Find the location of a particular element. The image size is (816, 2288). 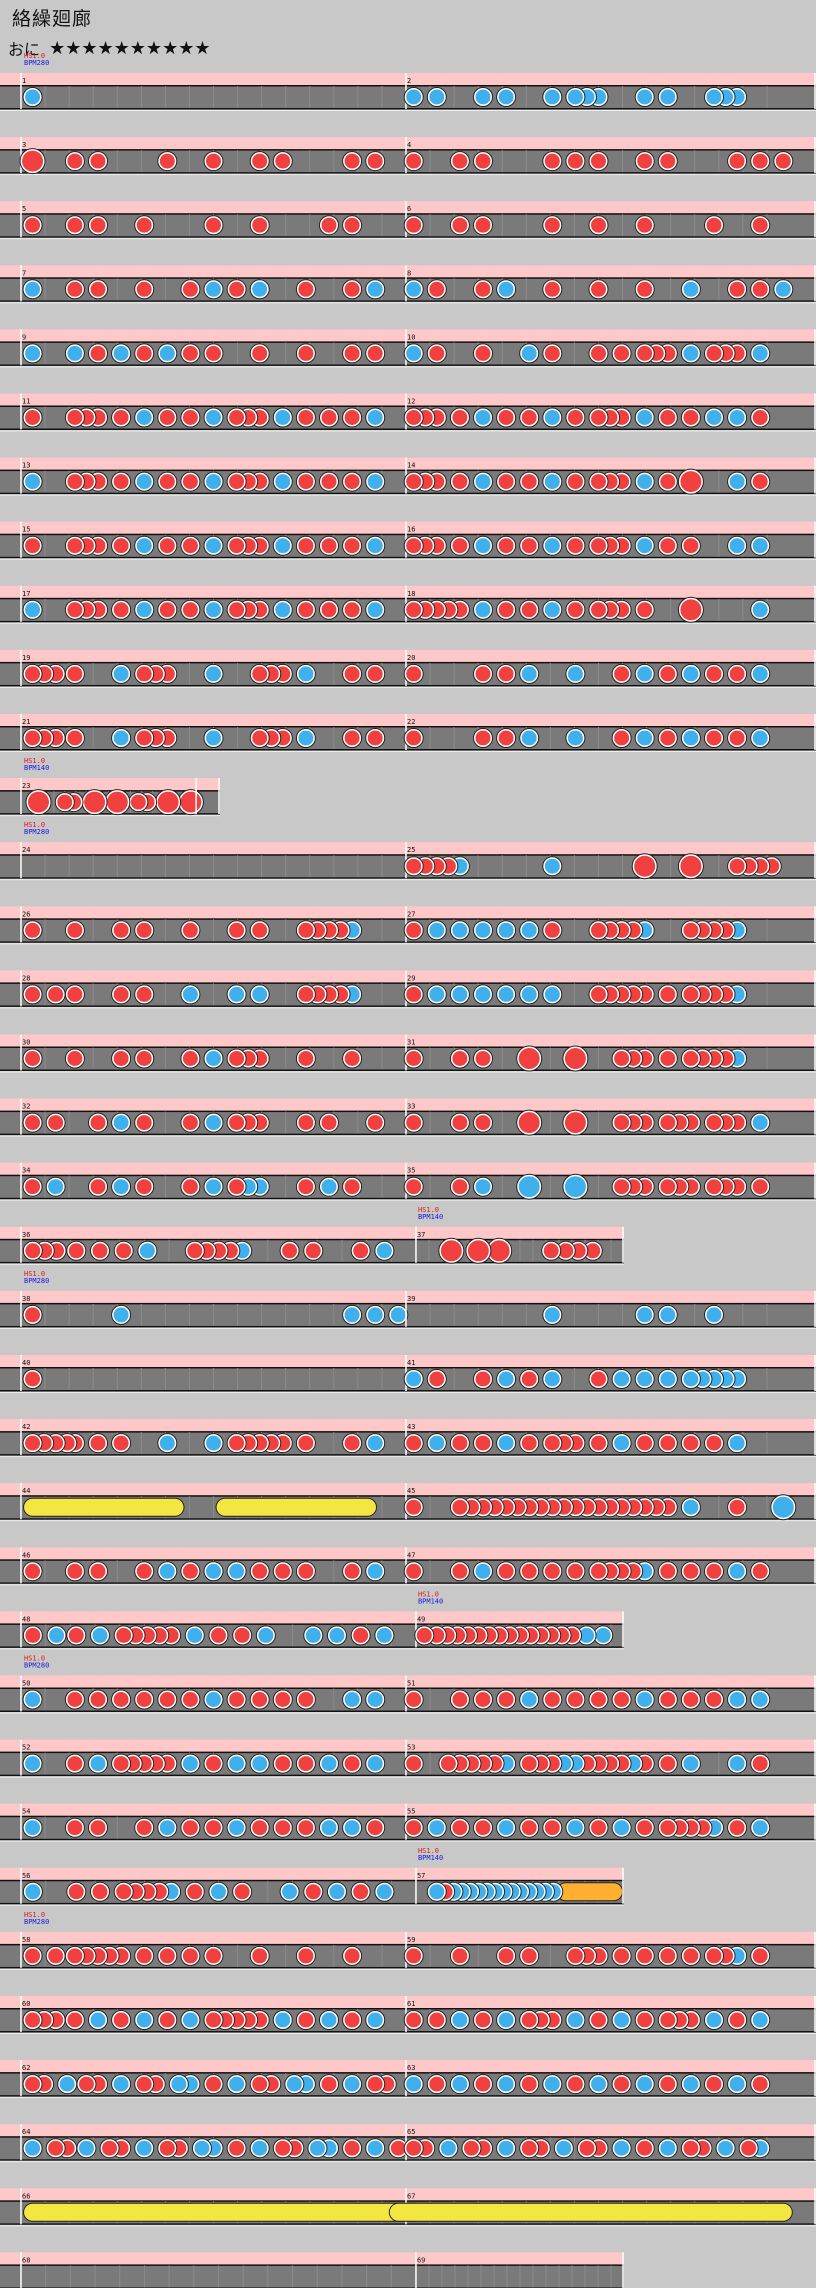

measure-number: 65 is located at coordinates (411, 2132).